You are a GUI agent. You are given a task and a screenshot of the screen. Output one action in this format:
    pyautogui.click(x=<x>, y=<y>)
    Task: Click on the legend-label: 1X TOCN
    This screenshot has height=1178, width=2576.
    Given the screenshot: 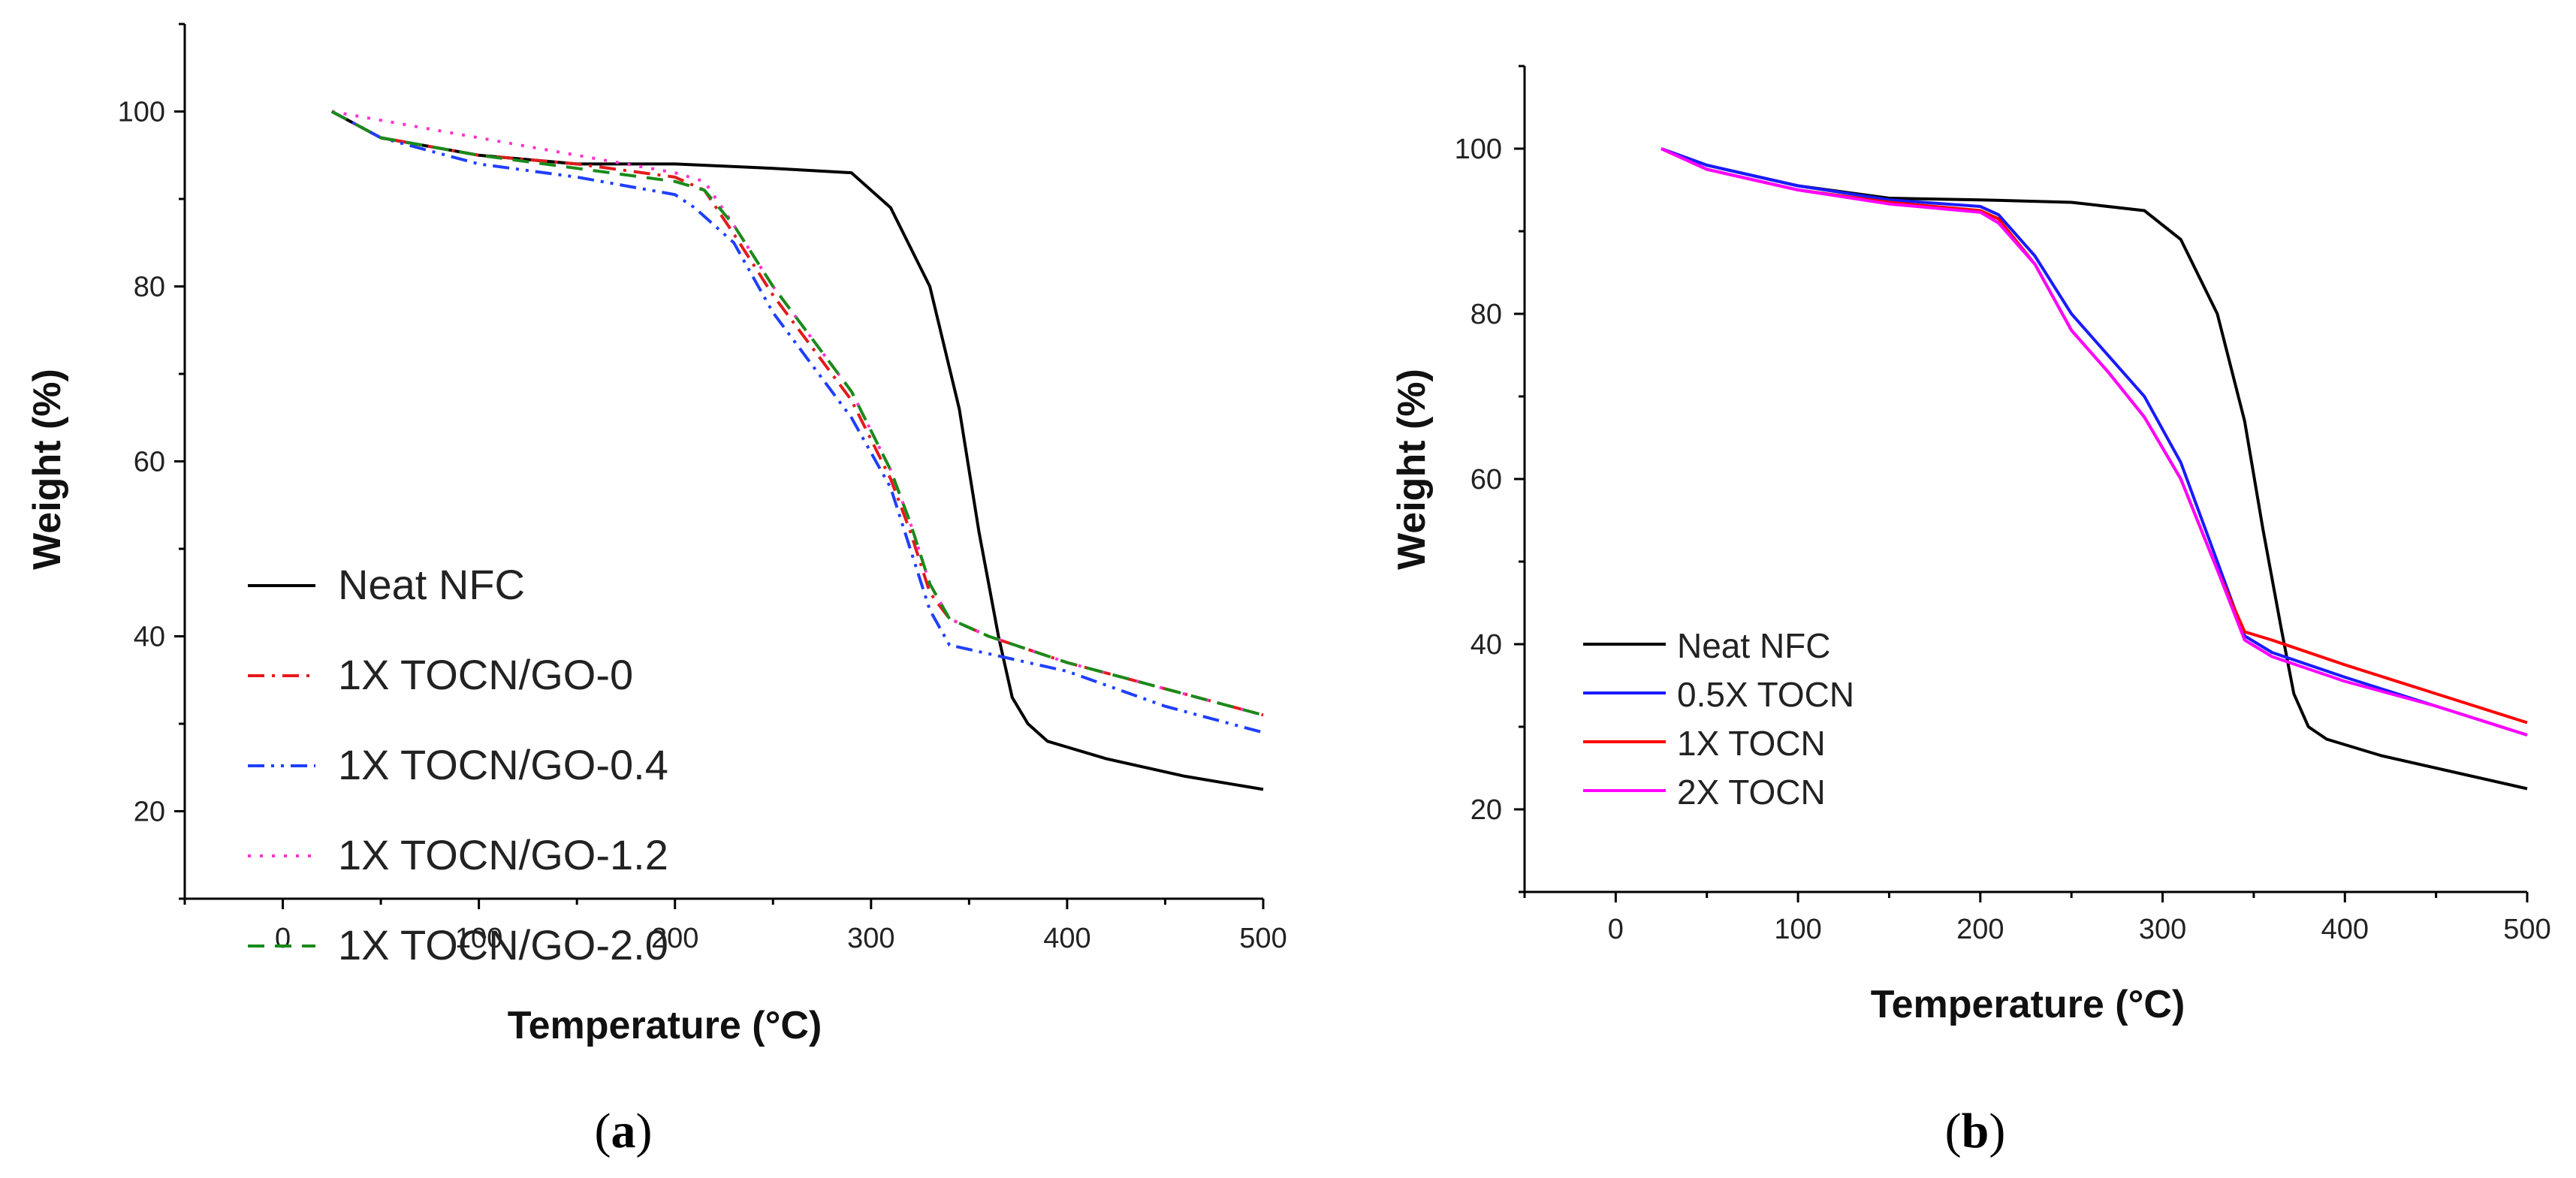 What is the action you would take?
    pyautogui.click(x=1751, y=744)
    